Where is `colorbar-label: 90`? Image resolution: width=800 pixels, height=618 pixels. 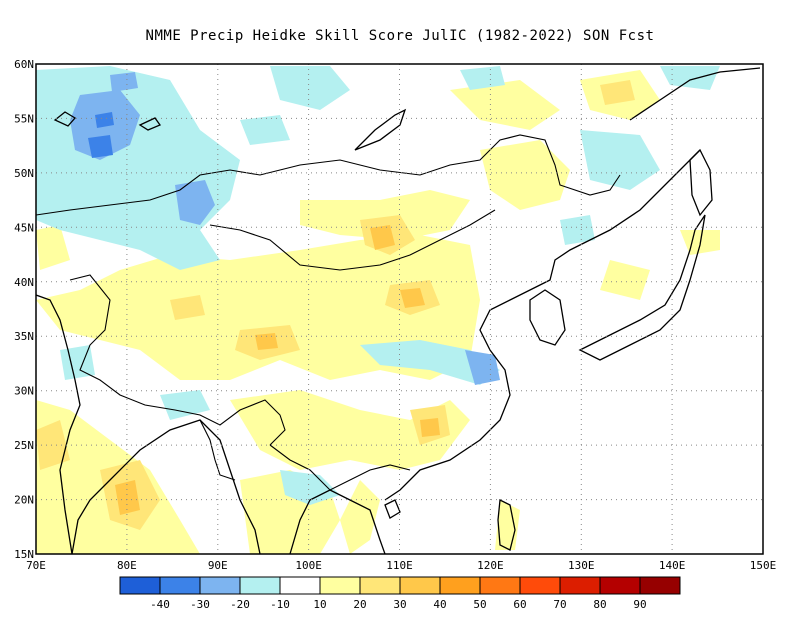
colorbar-label: 90 is located at coordinates (639, 604).